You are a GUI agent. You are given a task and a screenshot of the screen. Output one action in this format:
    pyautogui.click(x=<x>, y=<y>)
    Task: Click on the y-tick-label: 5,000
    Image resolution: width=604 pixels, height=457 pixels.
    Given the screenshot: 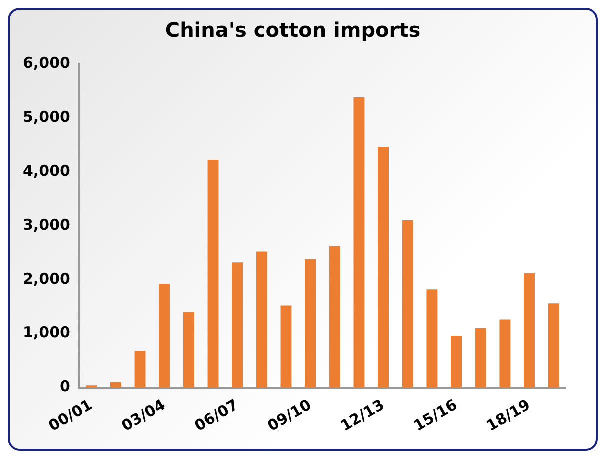 What is the action you would take?
    pyautogui.click(x=46, y=117)
    